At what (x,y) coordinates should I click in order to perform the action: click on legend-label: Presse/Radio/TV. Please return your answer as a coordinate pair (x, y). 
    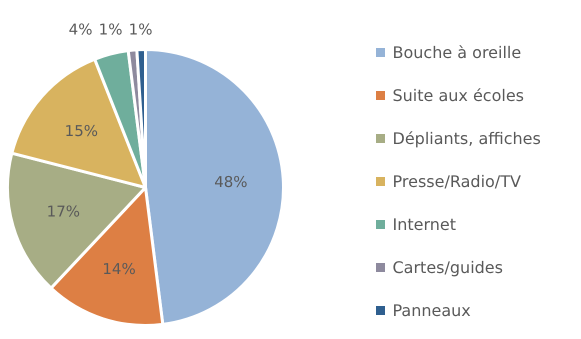
    Looking at the image, I should click on (456, 181).